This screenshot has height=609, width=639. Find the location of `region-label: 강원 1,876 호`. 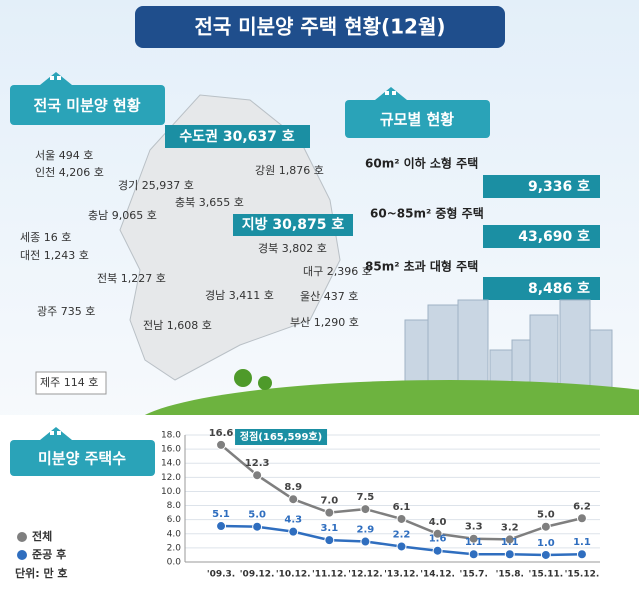

region-label: 강원 1,876 호 is located at coordinates (289, 170).